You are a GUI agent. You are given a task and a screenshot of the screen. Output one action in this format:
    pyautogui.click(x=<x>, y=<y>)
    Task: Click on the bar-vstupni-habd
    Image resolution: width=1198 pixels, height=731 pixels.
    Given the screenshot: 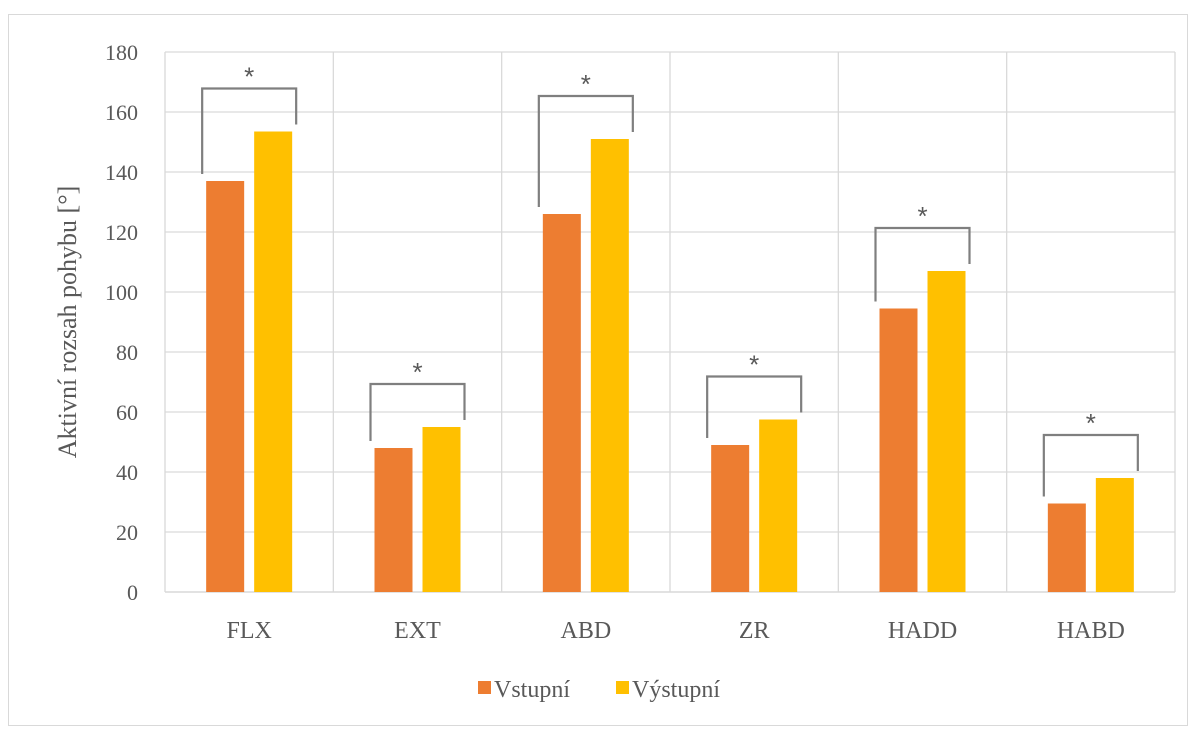 What is the action you would take?
    pyautogui.click(x=1066, y=547)
    